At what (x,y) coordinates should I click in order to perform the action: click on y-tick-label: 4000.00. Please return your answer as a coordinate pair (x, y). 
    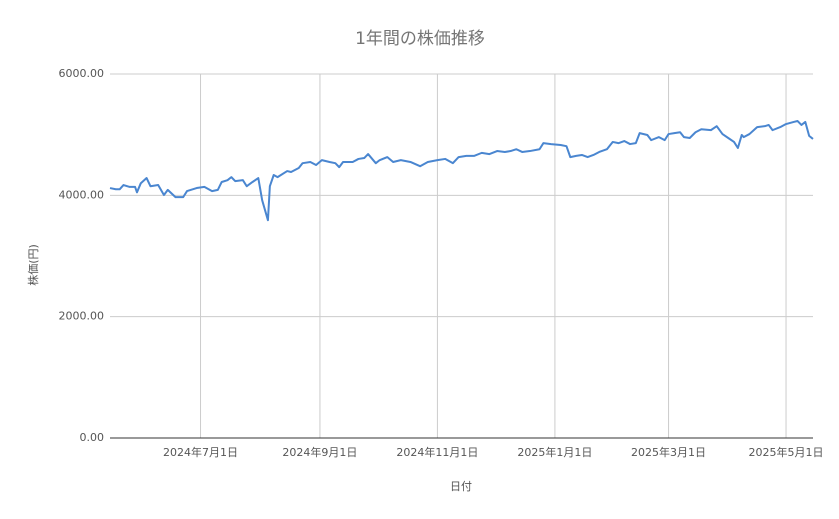
    Looking at the image, I should click on (82, 194).